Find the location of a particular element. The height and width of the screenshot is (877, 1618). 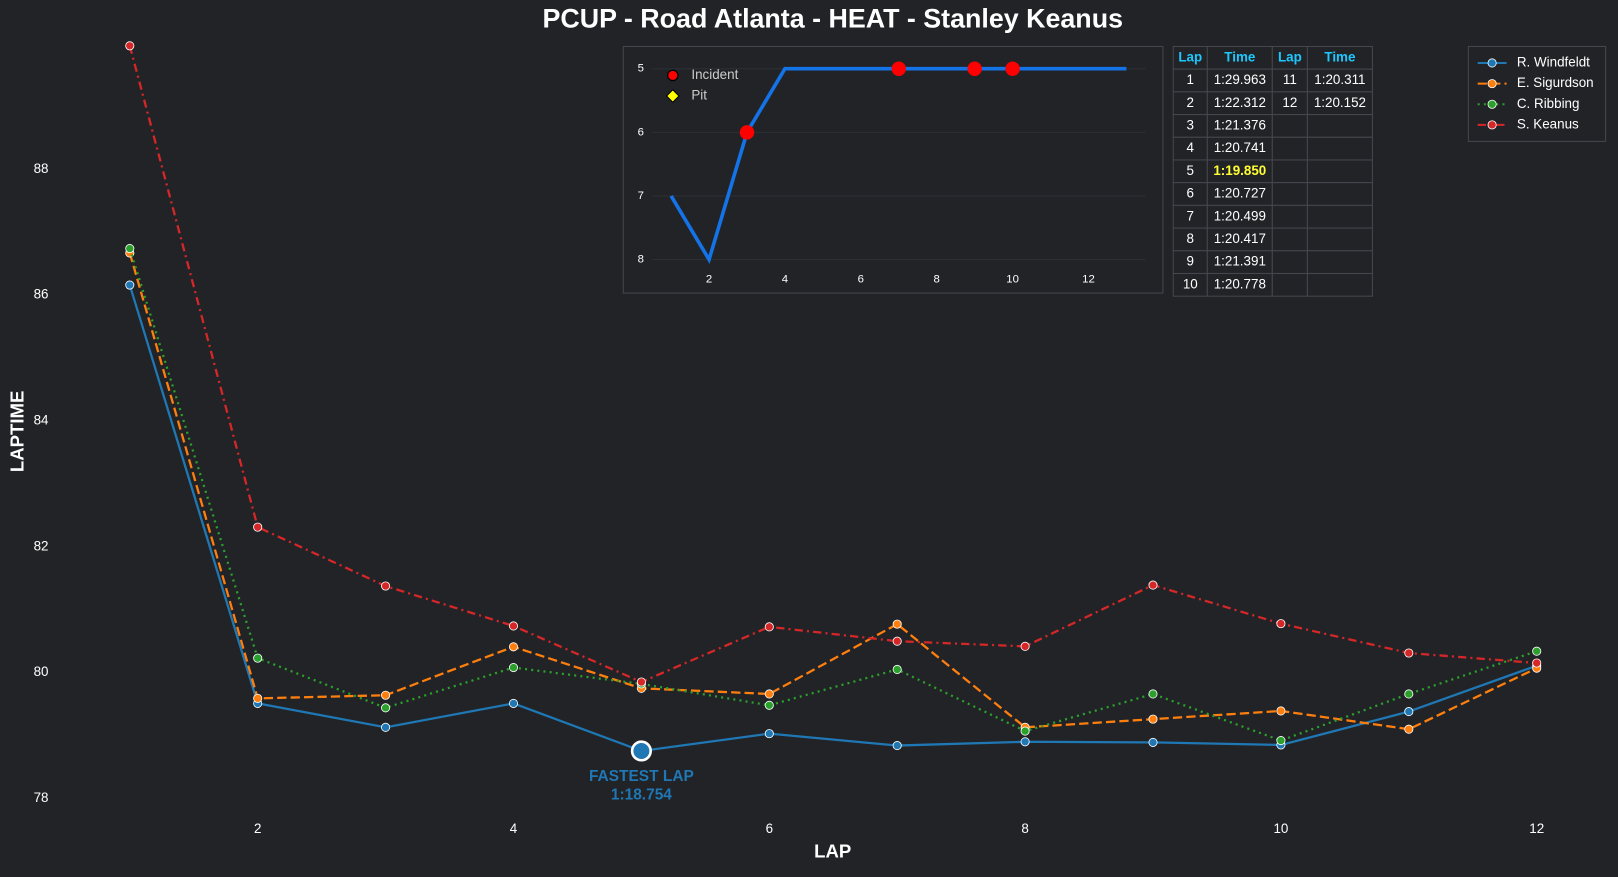

y-tick-label: 5 is located at coordinates (641, 69).